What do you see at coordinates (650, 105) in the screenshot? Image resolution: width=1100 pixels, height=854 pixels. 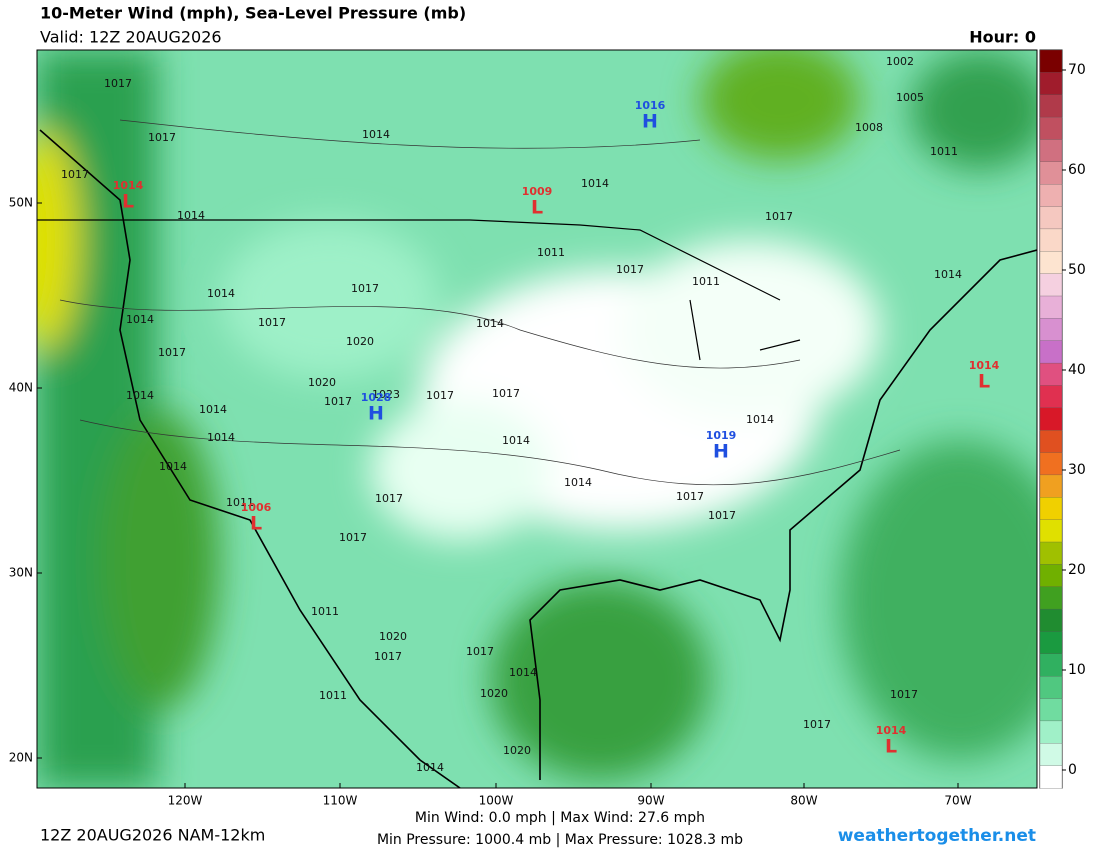 I see `center-pressure: 1016` at bounding box center [650, 105].